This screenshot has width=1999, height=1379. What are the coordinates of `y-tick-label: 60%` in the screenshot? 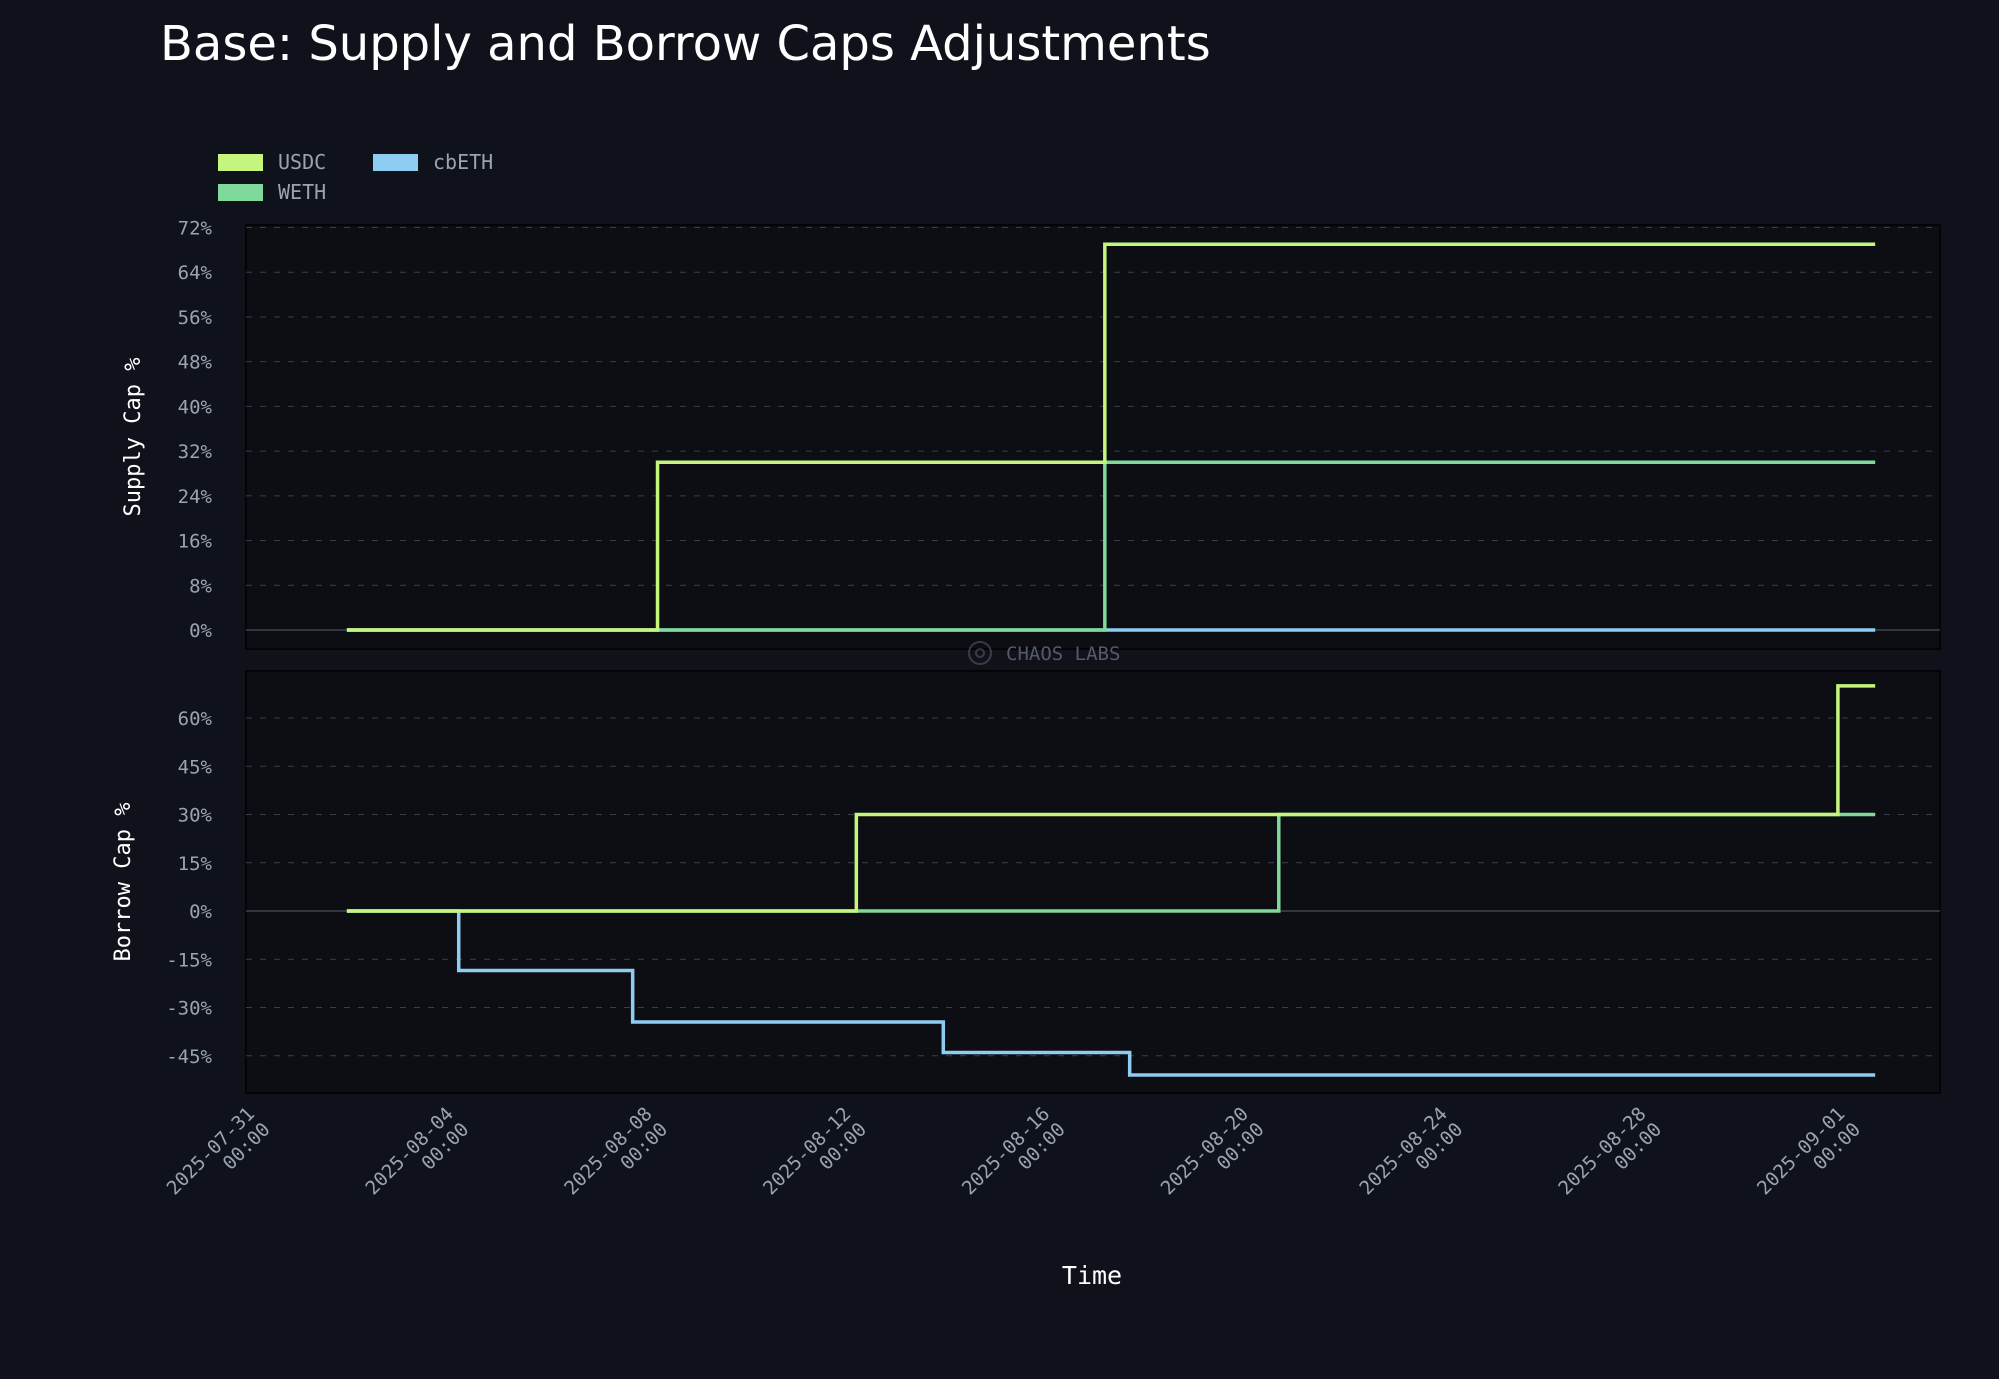 It's located at (195, 719).